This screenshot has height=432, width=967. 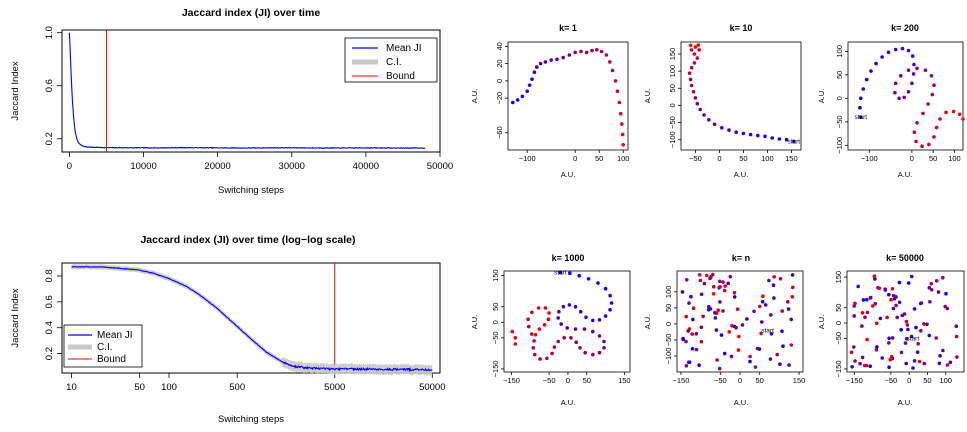 What do you see at coordinates (251, 318) in the screenshot?
I see `plot-frame` at bounding box center [251, 318].